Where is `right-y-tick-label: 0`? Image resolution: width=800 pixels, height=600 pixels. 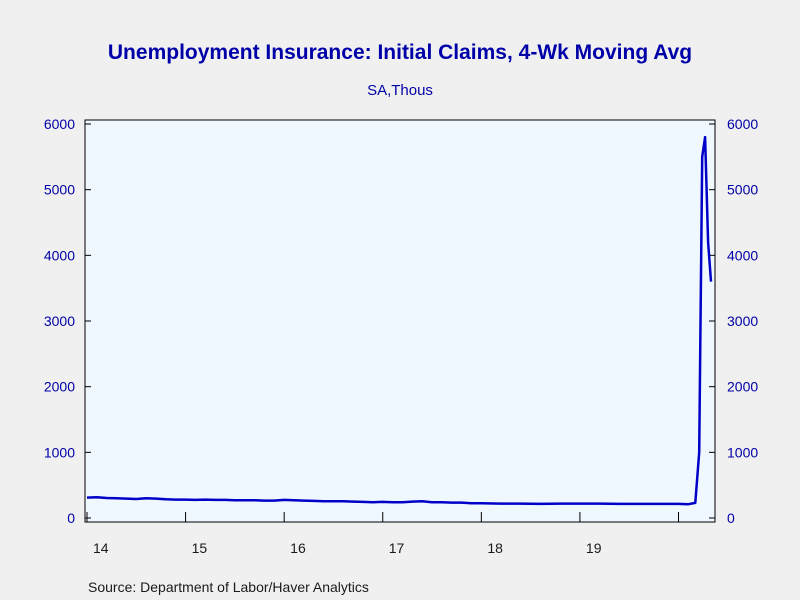 right-y-tick-label: 0 is located at coordinates (731, 518).